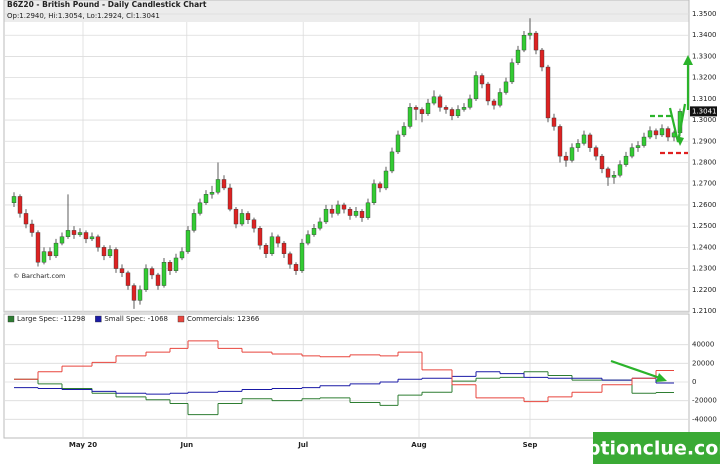 The width and height of the screenshot is (720, 464). I want to click on x-tick-label: Jun, so click(187, 445).